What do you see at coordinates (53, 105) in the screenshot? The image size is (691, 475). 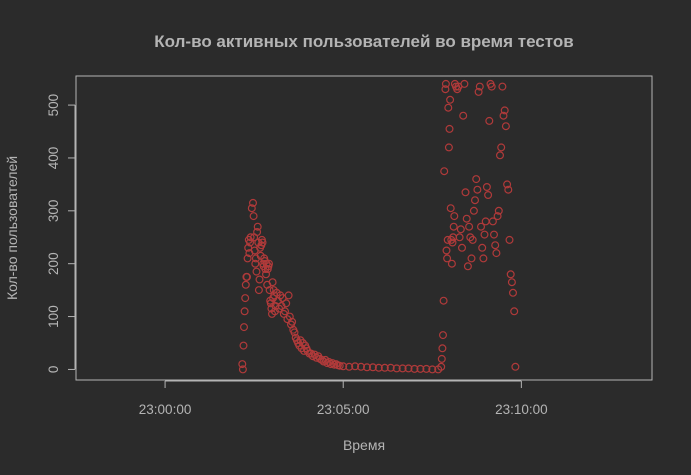 I see `y-tick-label: 500` at bounding box center [53, 105].